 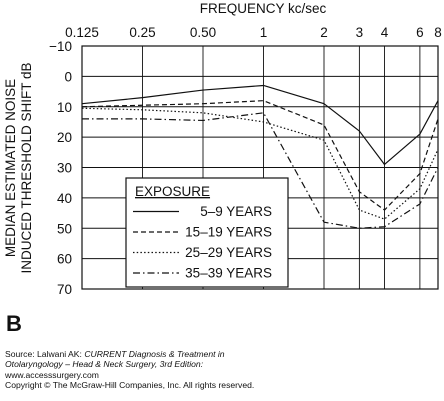 I want to click on chart-title: FREQUENCY kc/sec, so click(x=263, y=8).